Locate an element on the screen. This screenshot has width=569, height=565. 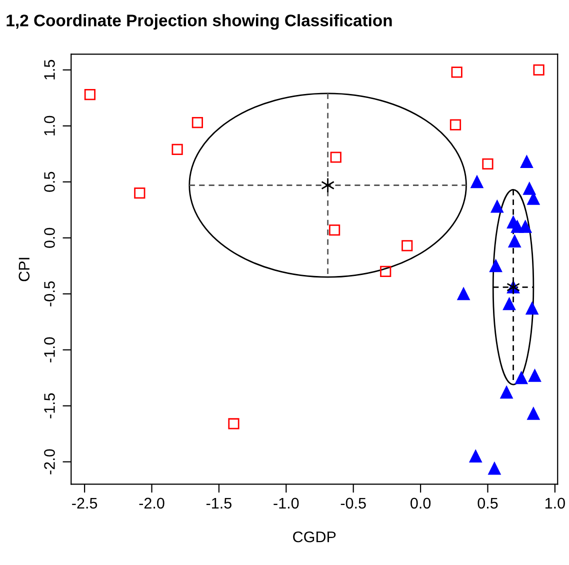
y-tick-label: 1.5 is located at coordinates (49, 70).